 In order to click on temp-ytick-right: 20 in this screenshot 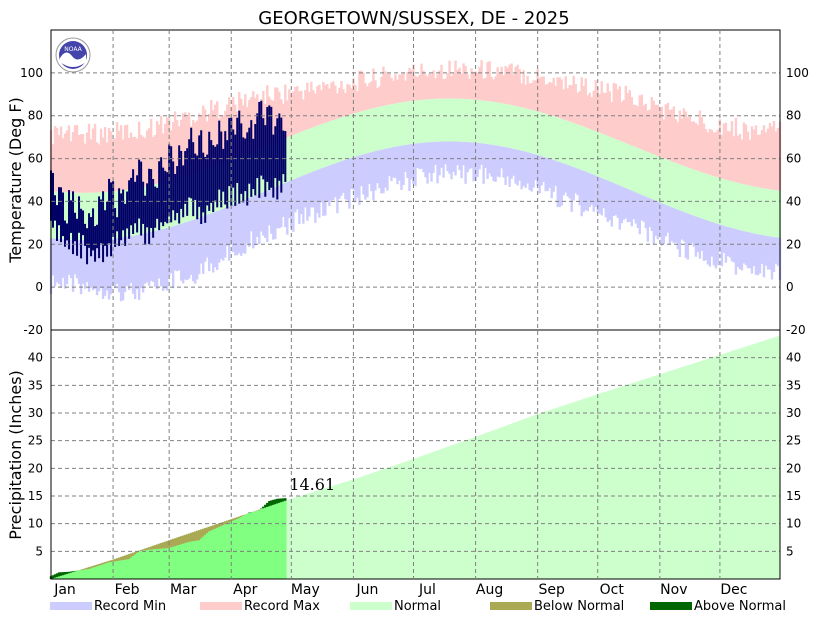, I will do `click(793, 244)`.